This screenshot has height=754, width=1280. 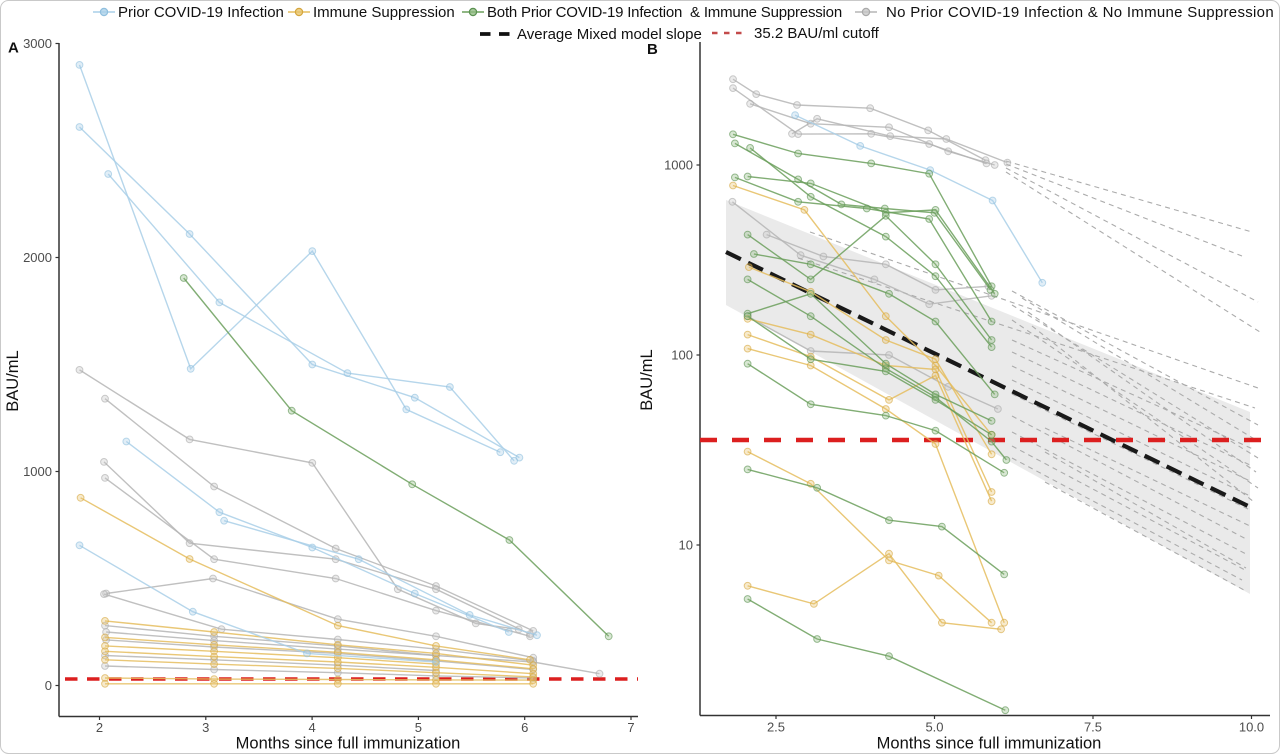 What do you see at coordinates (817, 33) in the screenshot?
I see `svg-text: 35.2 BAU/ml cutoff` at bounding box center [817, 33].